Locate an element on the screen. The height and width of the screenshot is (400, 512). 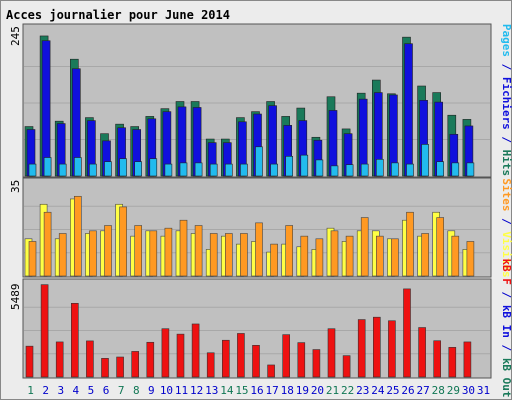
x-tick-label: 17 is located at coordinates (272, 390).